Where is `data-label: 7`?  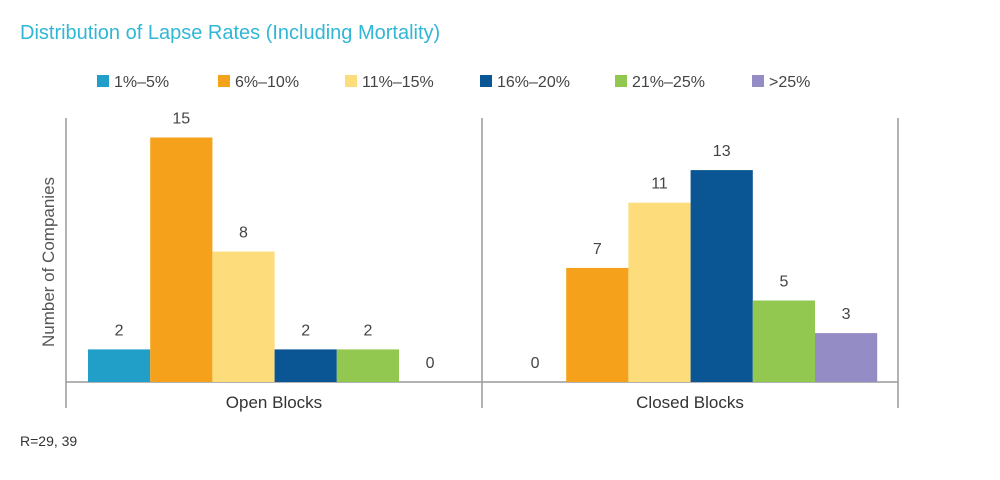
data-label: 7 is located at coordinates (597, 249).